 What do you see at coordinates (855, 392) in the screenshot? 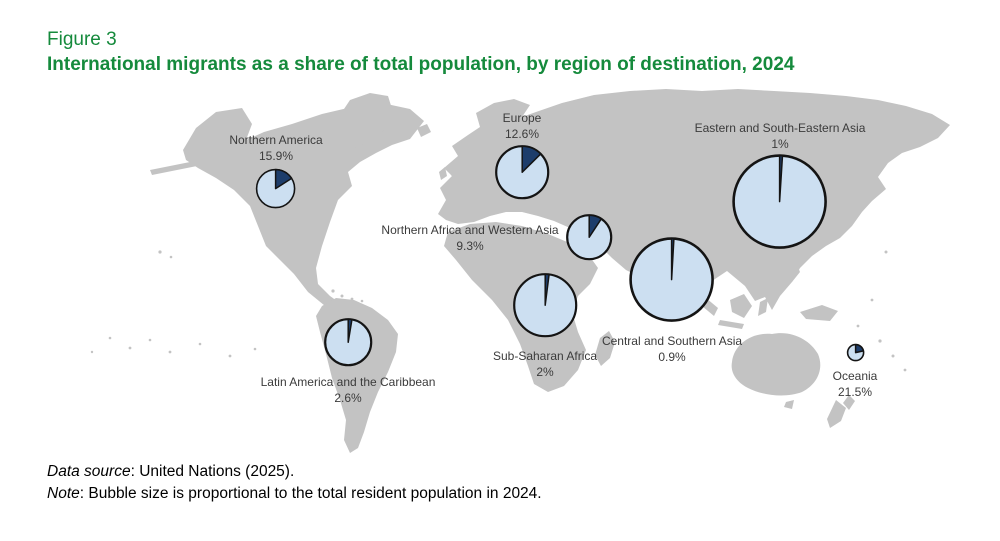
I see `region-share: 21.5%` at bounding box center [855, 392].